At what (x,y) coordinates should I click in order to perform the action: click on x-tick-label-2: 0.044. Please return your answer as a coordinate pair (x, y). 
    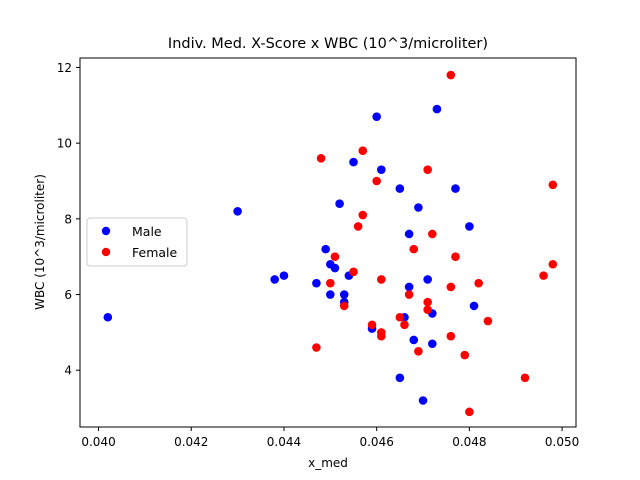
    Looking at the image, I should click on (284, 442).